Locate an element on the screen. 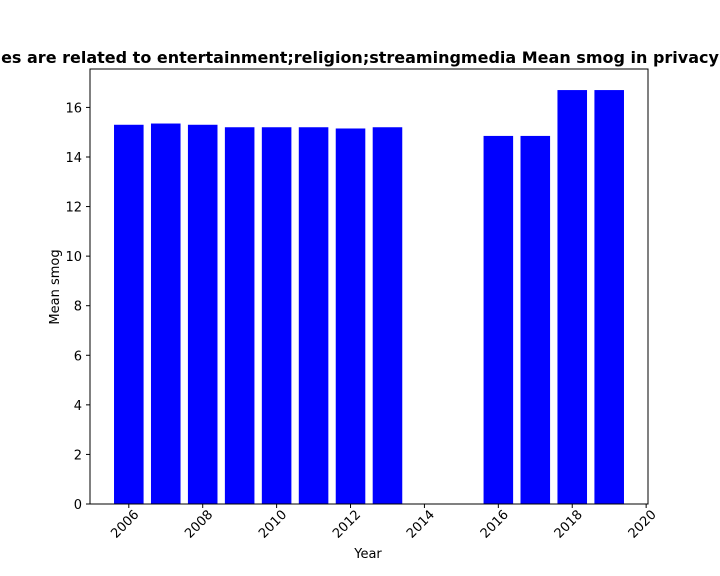 This screenshot has height=576, width=720. bar-2010 is located at coordinates (276, 315).